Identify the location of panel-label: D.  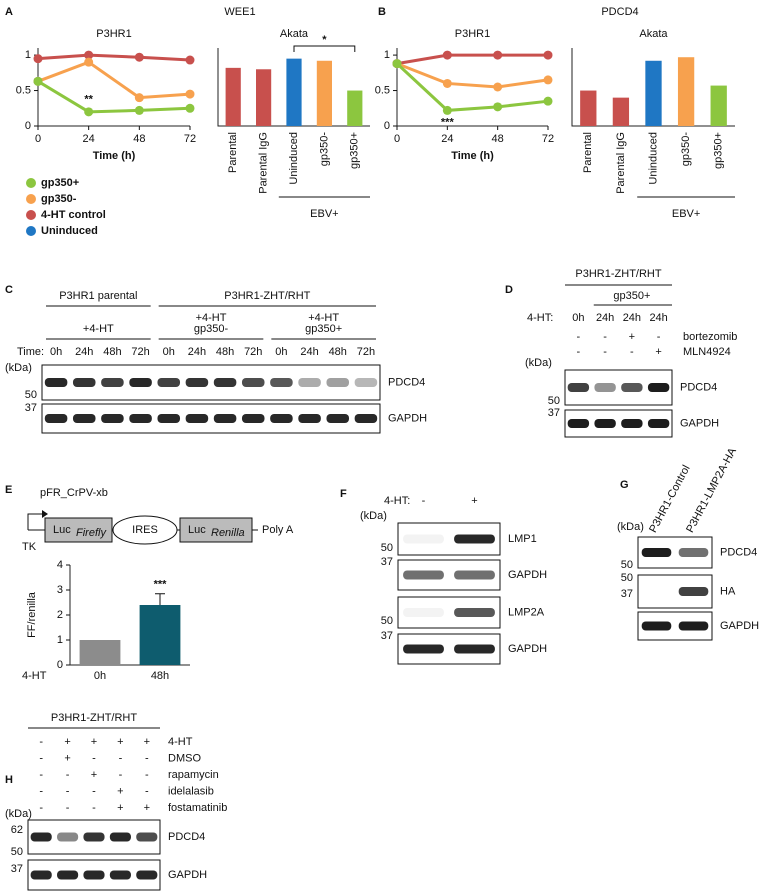
(509, 290).